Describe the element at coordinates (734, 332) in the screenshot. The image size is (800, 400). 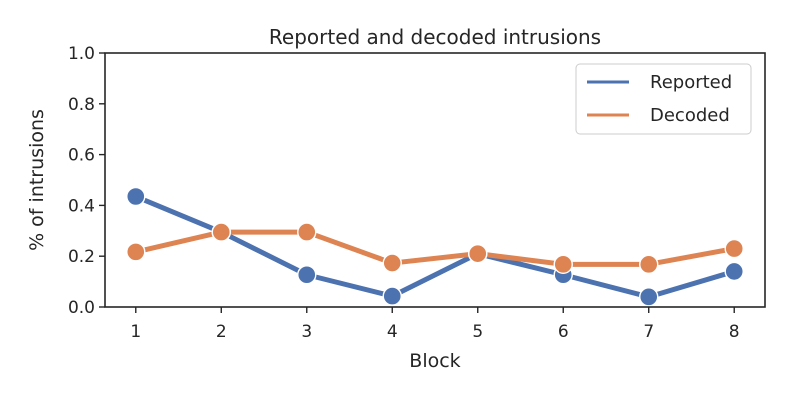
I see `x-tick-label: 8` at that location.